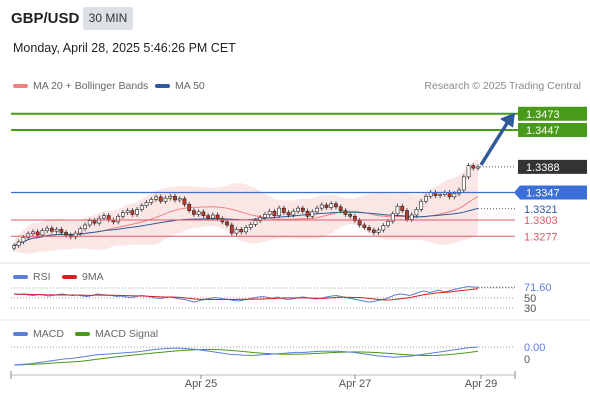  What do you see at coordinates (295, 19) in the screenshot?
I see `chart-header: GBP/USD 30 MIN` at bounding box center [295, 19].